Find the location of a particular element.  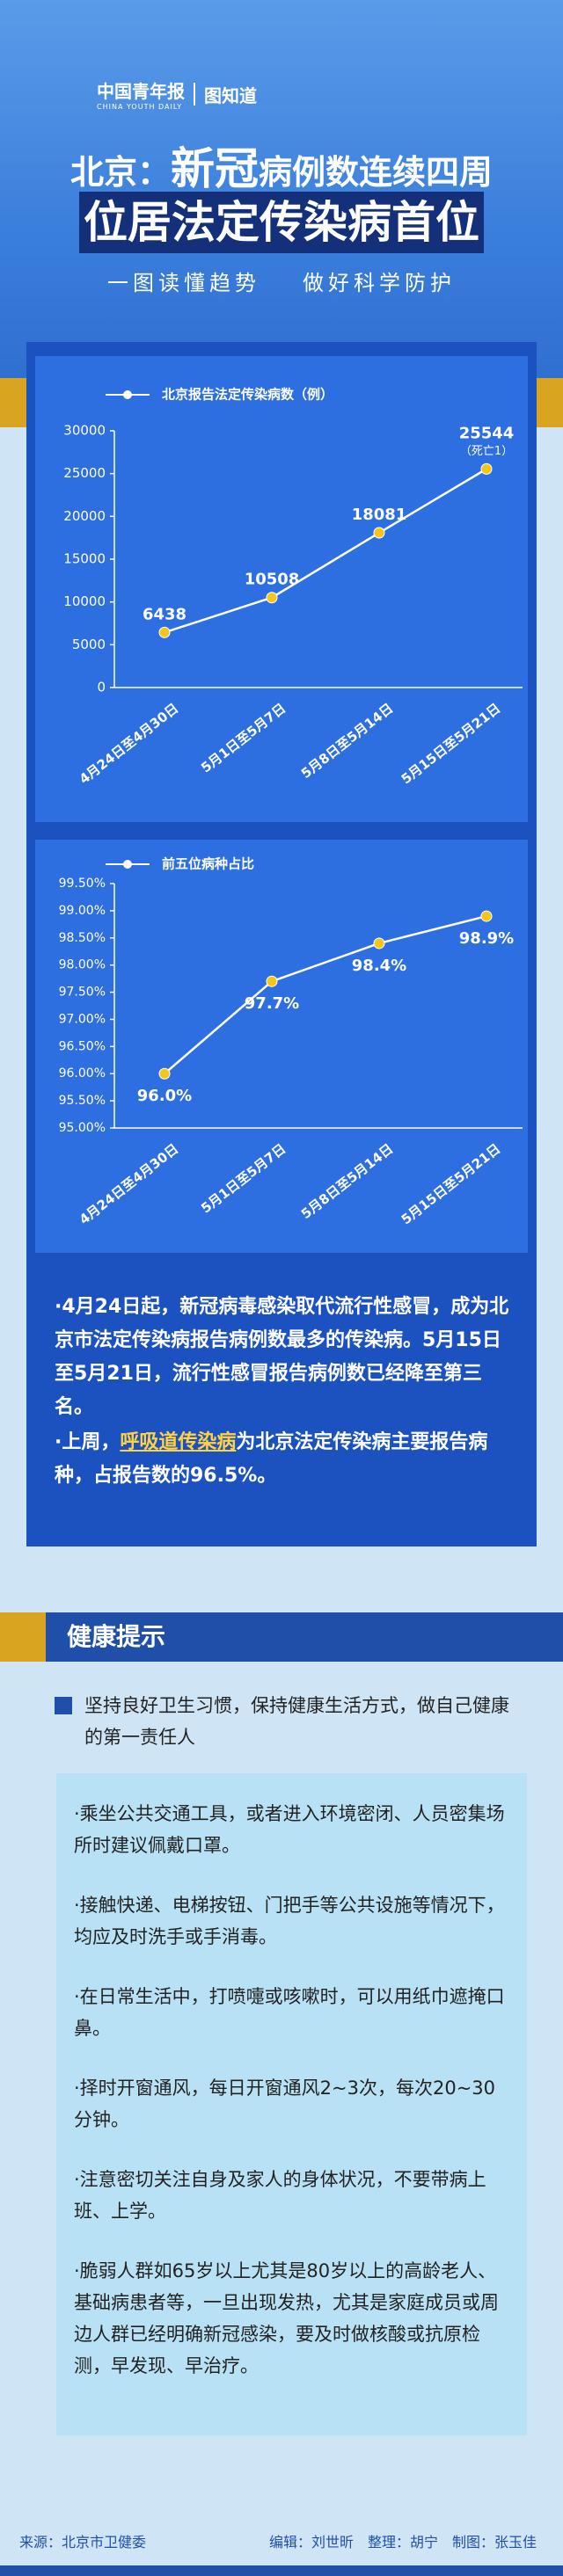

y-tick-label: 10000 is located at coordinates (84, 601).